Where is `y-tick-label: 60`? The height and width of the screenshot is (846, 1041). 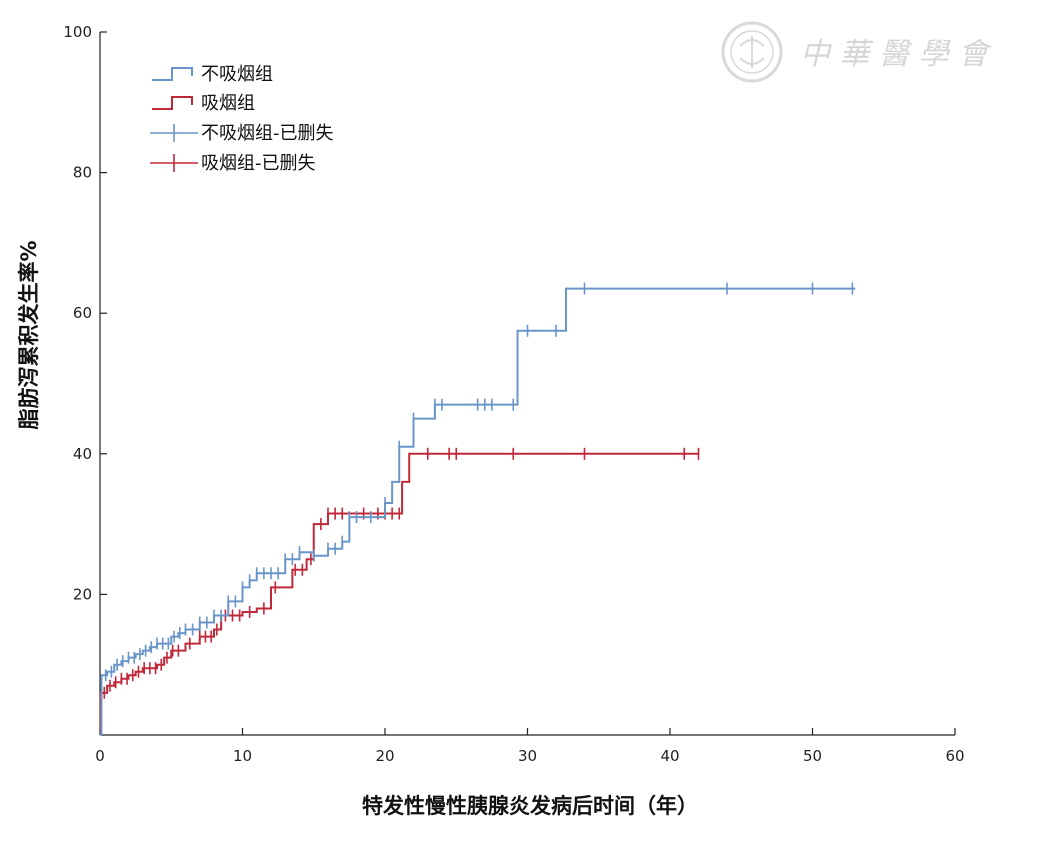
y-tick-label: 60 is located at coordinates (82, 313).